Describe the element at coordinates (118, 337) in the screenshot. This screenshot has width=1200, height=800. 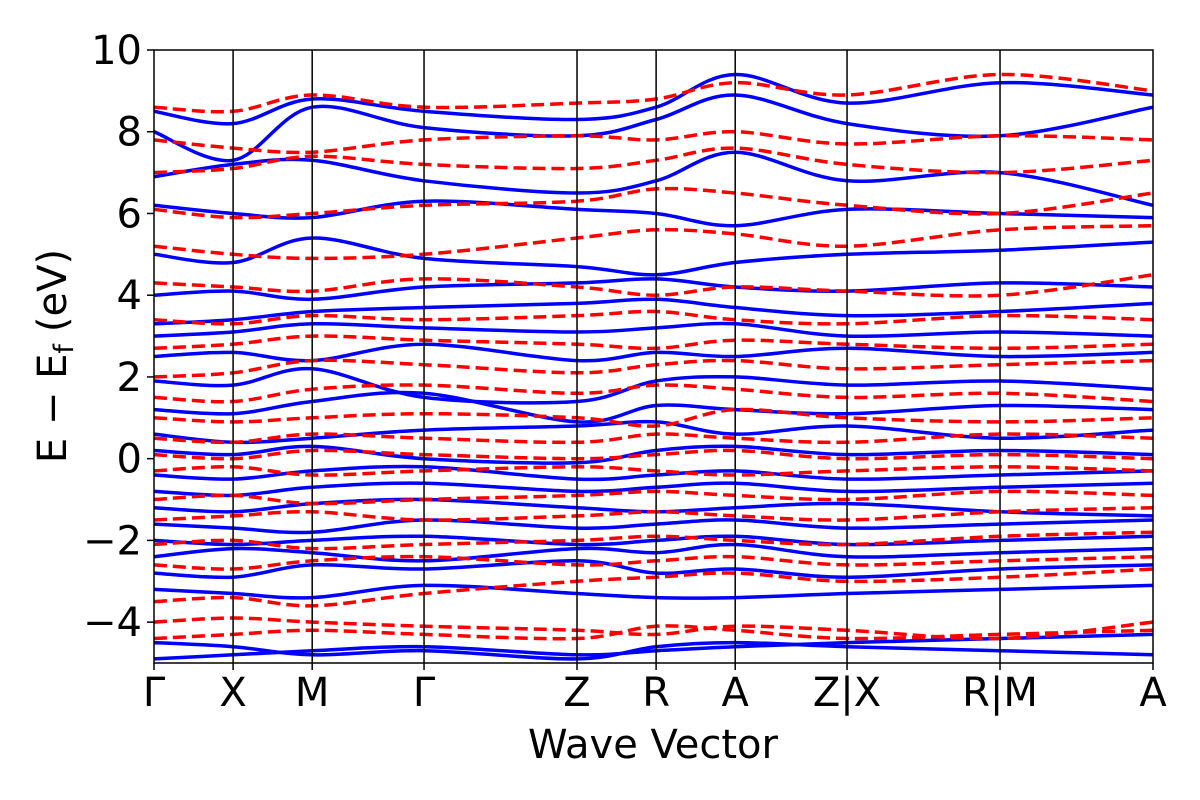
I see `y-axis-ticks: −4 −2 0 2 4 6 8 10` at that location.